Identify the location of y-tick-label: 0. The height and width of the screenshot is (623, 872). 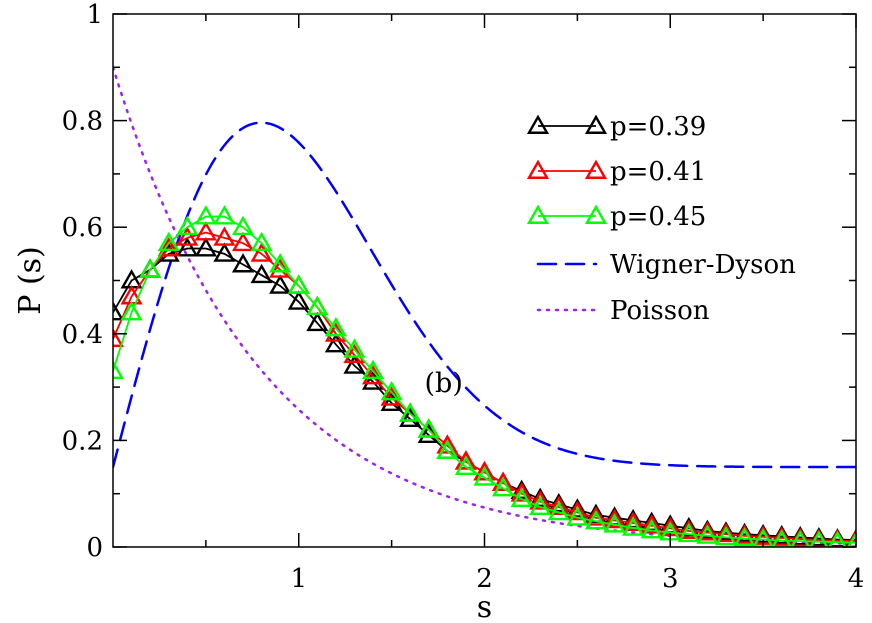
(94, 548).